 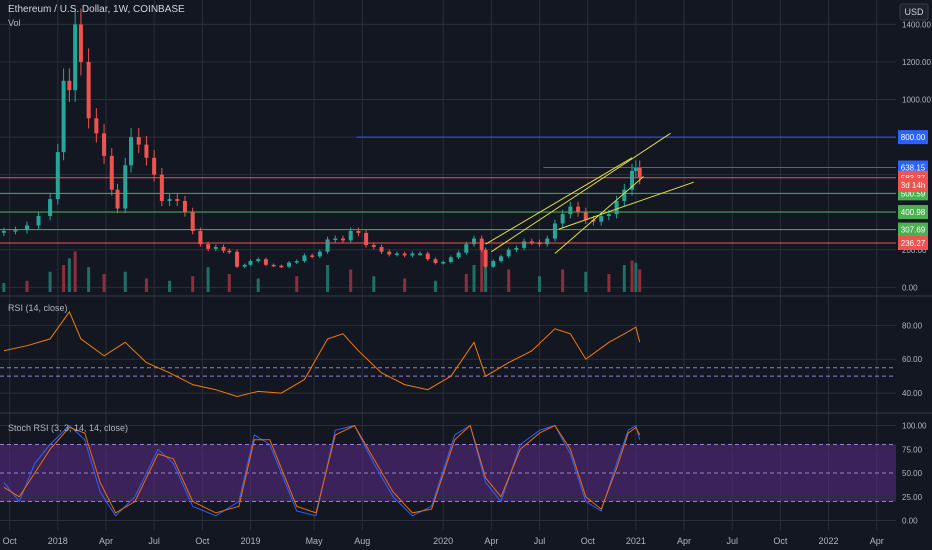 What do you see at coordinates (322, 470) in the screenshot?
I see `stoch-line-k` at bounding box center [322, 470].